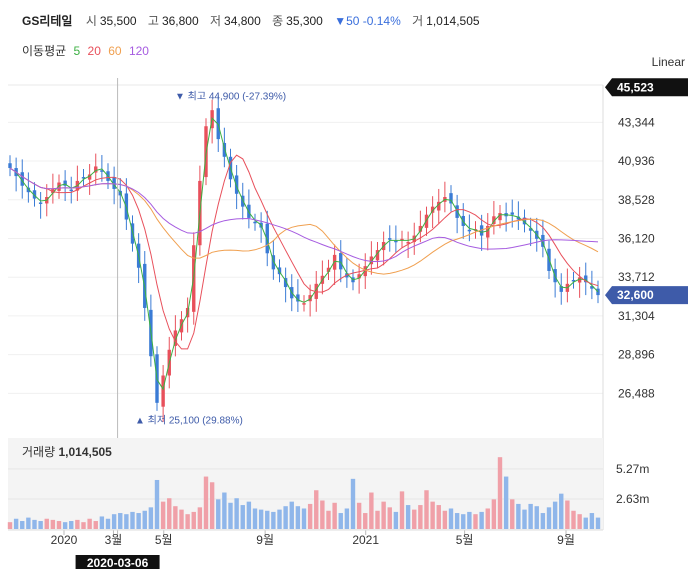 The height and width of the screenshot is (569, 691). I want to click on low-value: 34,800, so click(242, 21).